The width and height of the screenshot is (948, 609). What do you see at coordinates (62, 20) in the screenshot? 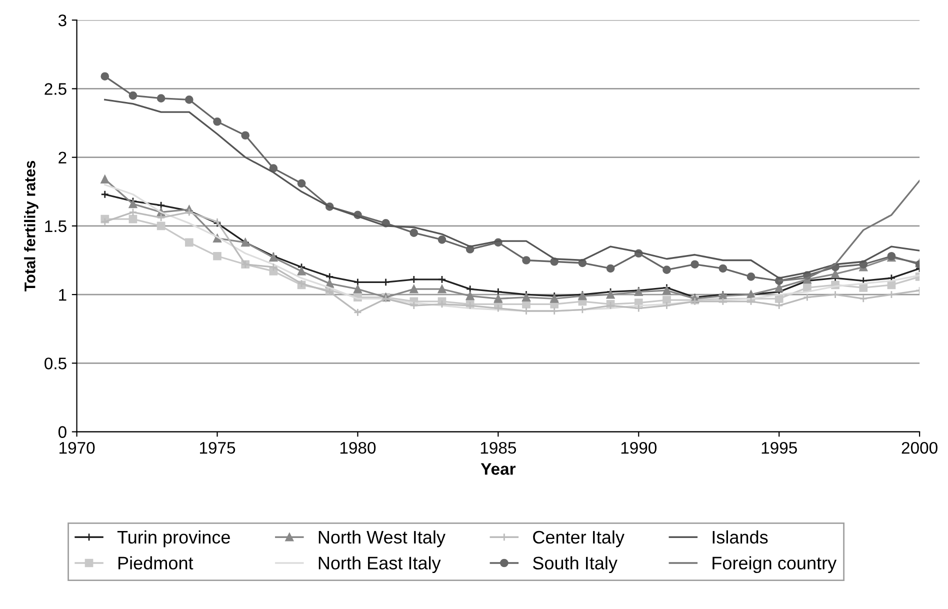
I see `y-tick-label: 3` at bounding box center [62, 20].